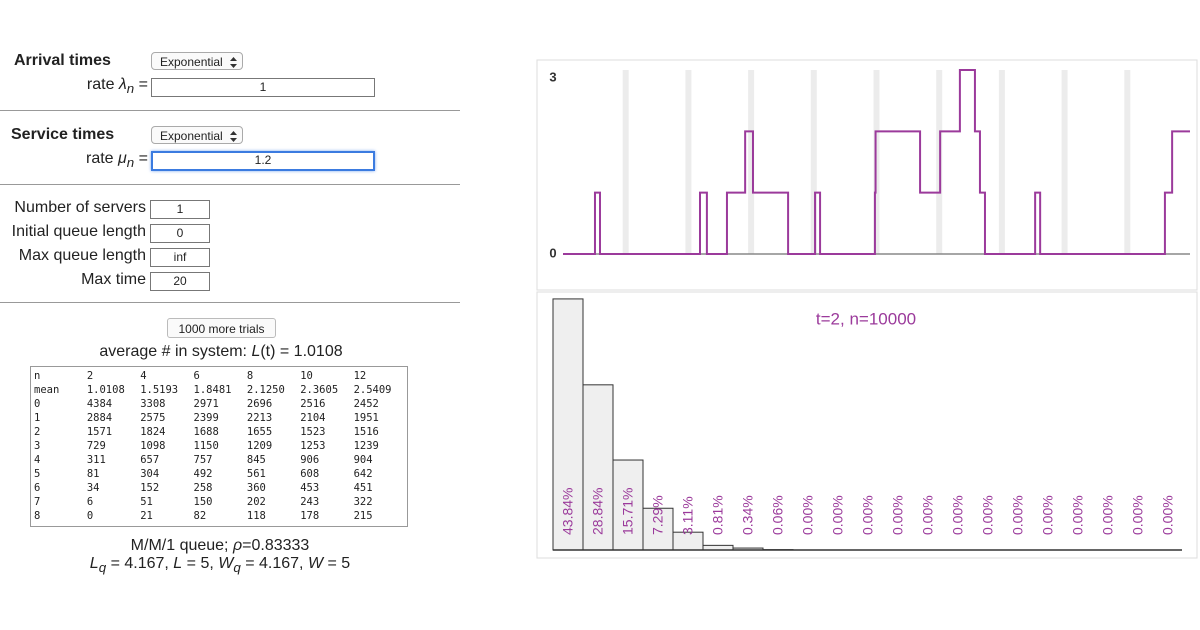 The width and height of the screenshot is (1200, 630). What do you see at coordinates (146, 516) in the screenshot?
I see `table-cell: 21` at bounding box center [146, 516].